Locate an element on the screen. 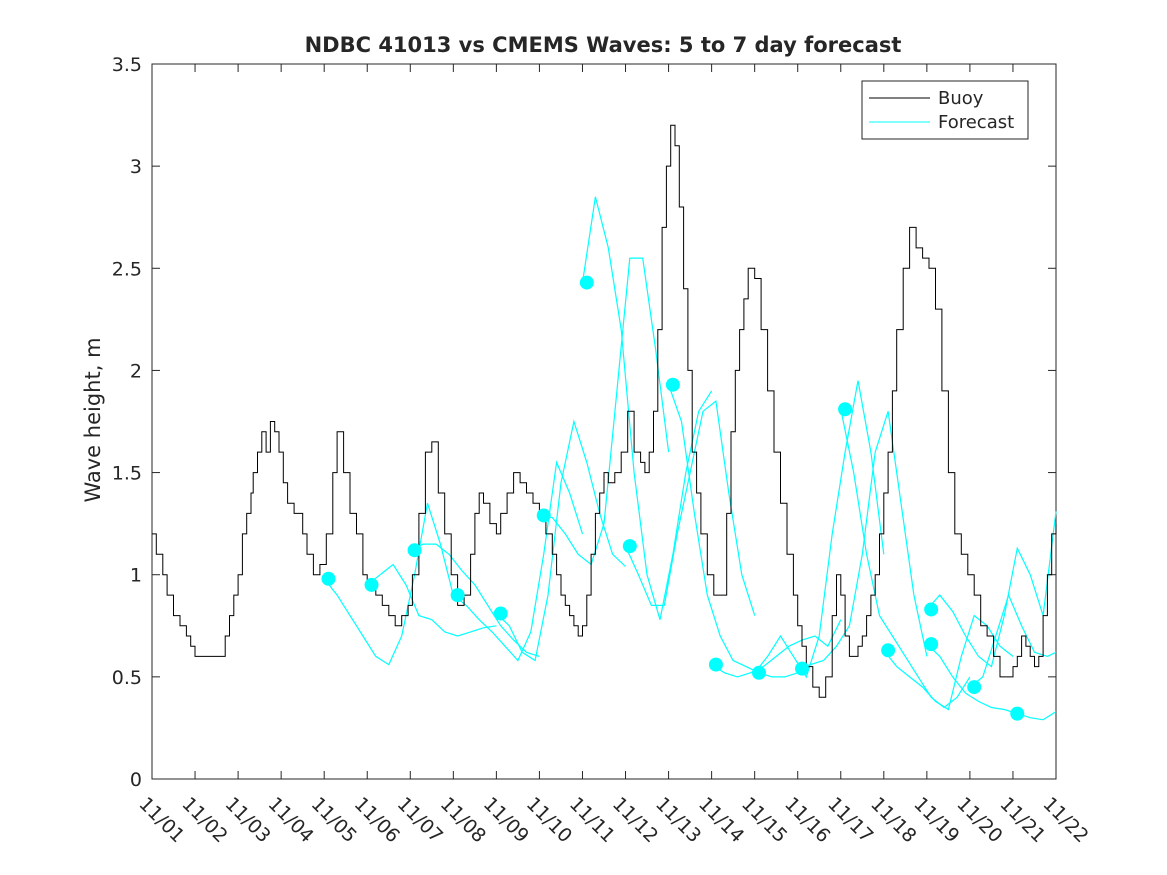 The width and height of the screenshot is (1167, 875). y-axis-label: Wave height, m is located at coordinates (93, 419).